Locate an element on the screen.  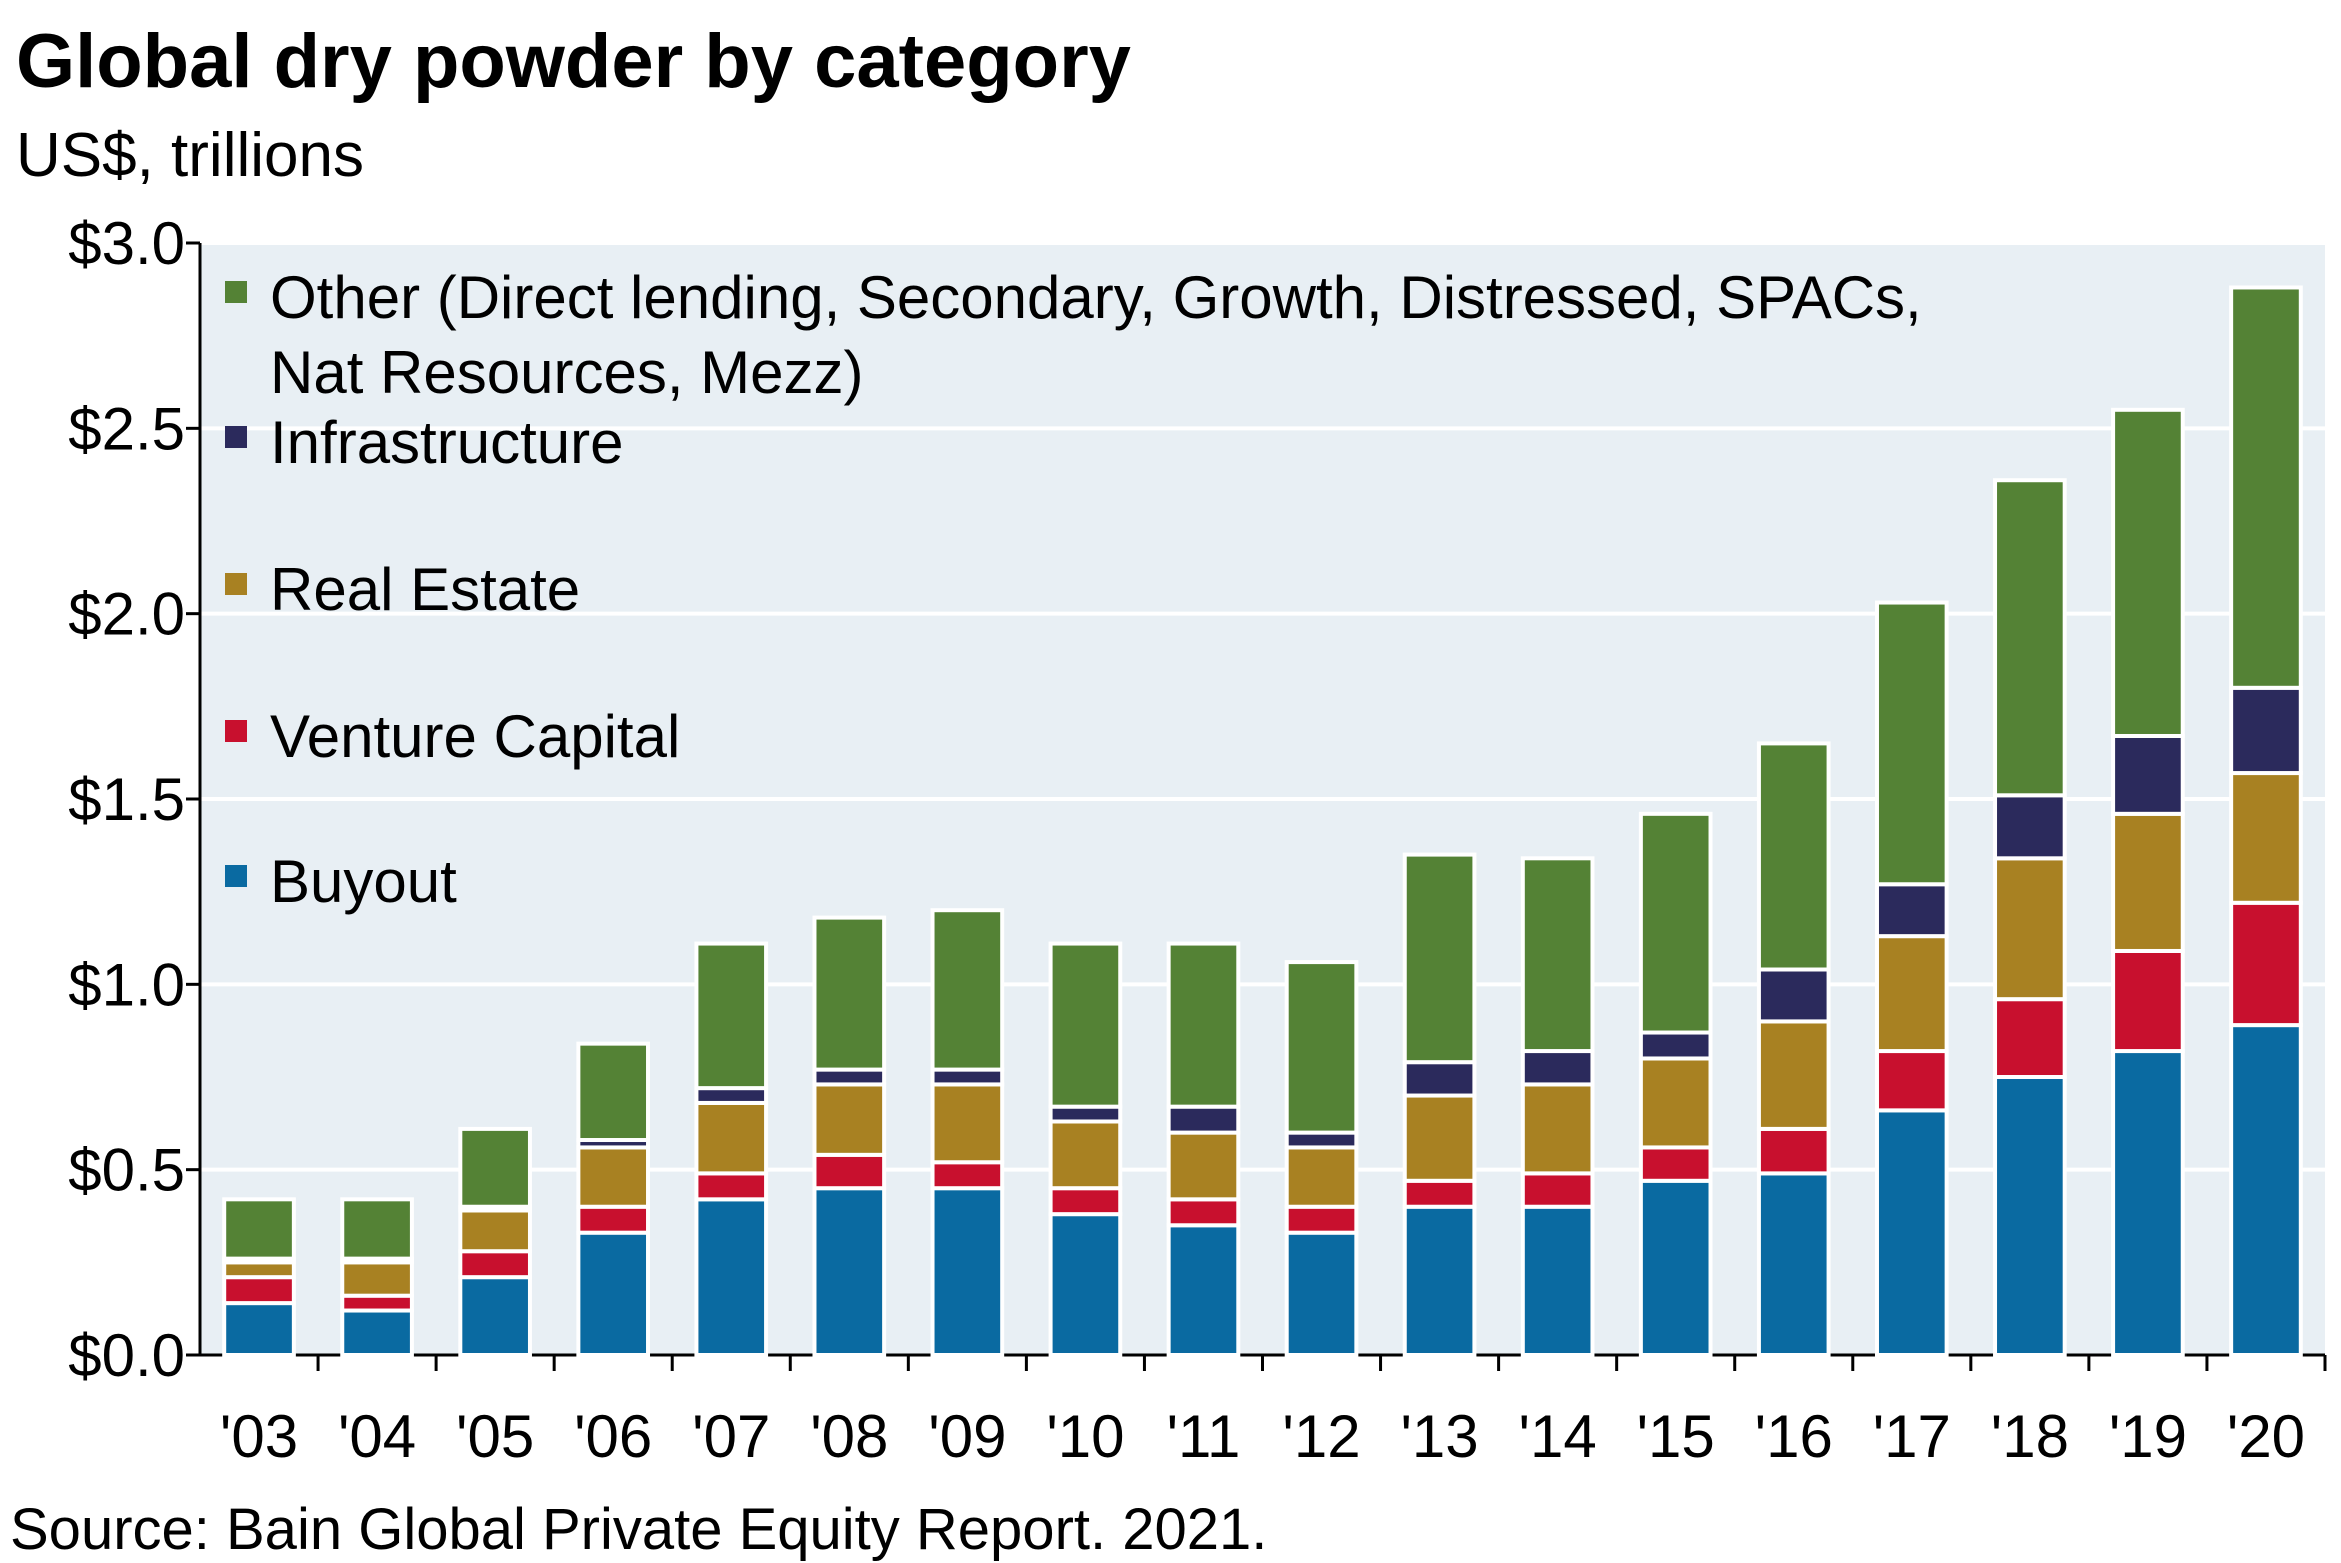
legend-label: Real Estate is located at coordinates (425, 589).